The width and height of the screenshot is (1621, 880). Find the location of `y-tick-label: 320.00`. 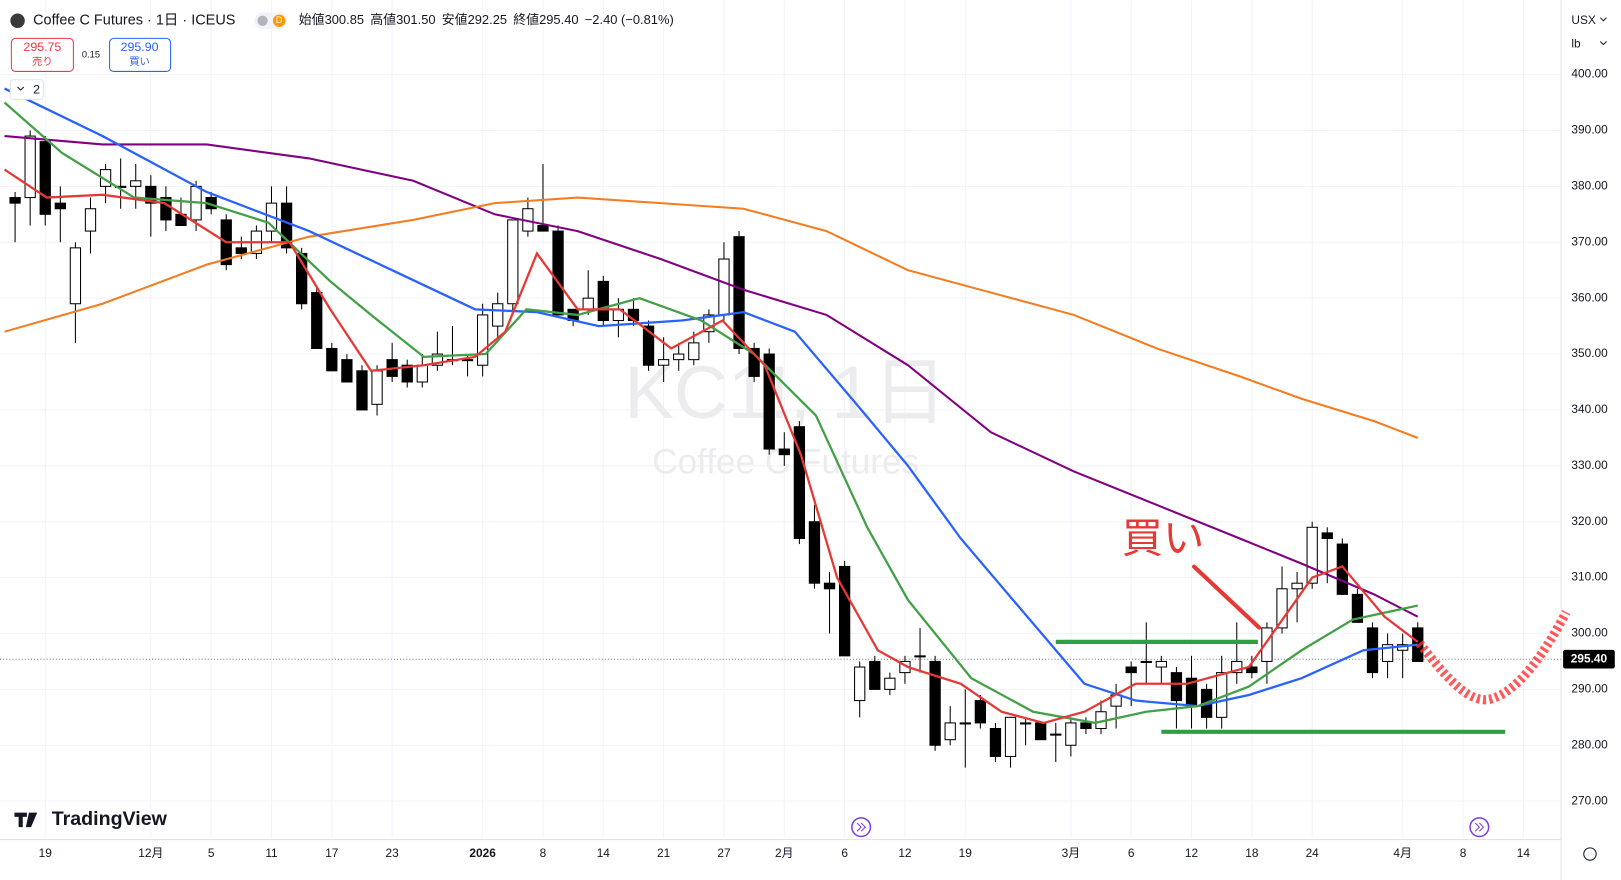

y-tick-label: 320.00 is located at coordinates (1589, 521).